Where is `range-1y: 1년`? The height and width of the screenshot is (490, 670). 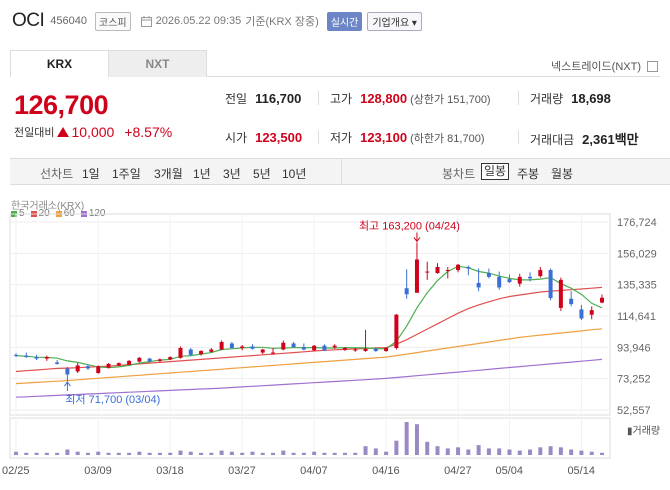 range-1y: 1년 is located at coordinates (202, 174).